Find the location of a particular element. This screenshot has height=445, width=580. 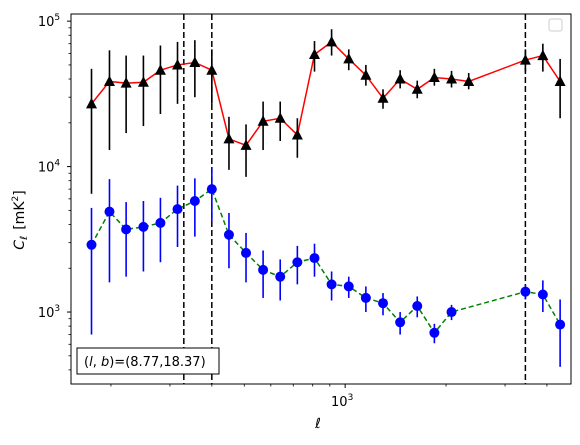

y-tick-label: 104 is located at coordinates (49, 167).